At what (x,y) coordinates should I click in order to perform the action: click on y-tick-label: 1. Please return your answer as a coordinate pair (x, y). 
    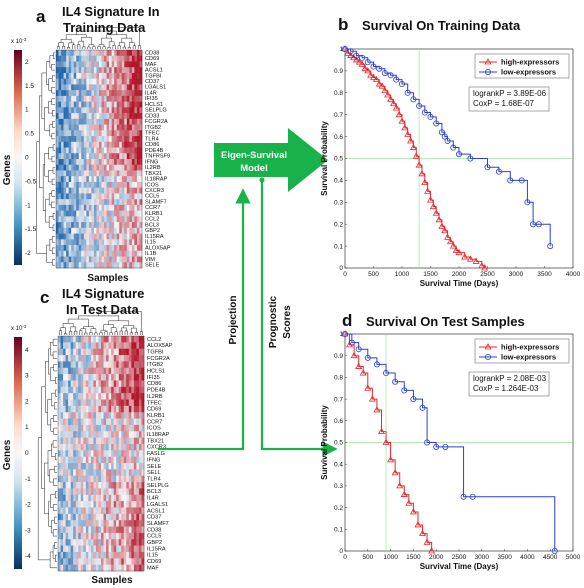
    Looking at the image, I should click on (341, 334).